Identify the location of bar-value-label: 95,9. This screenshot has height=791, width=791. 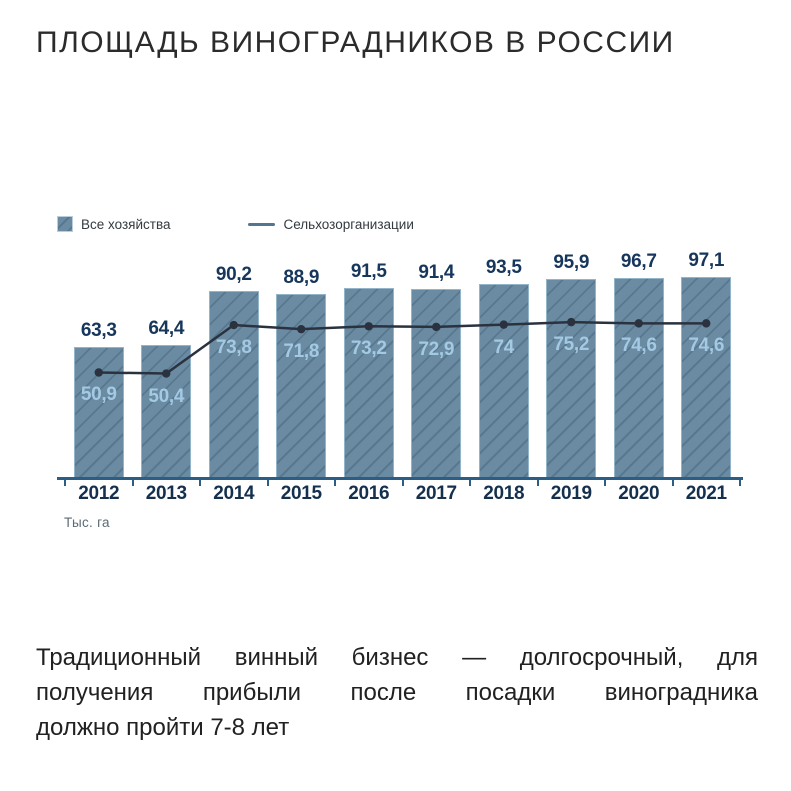
(571, 263).